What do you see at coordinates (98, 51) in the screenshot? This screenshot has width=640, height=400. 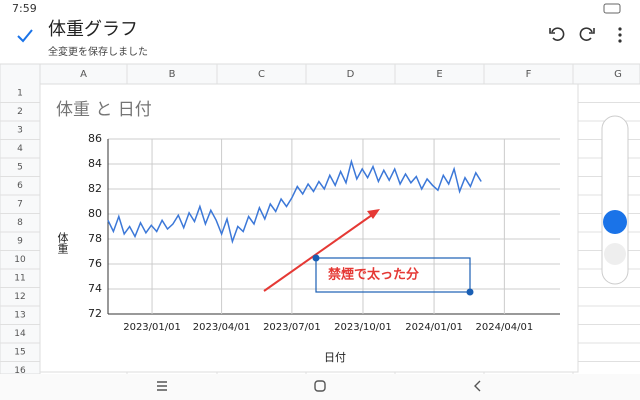 I see `save-status: 全変更を保存しました` at bounding box center [98, 51].